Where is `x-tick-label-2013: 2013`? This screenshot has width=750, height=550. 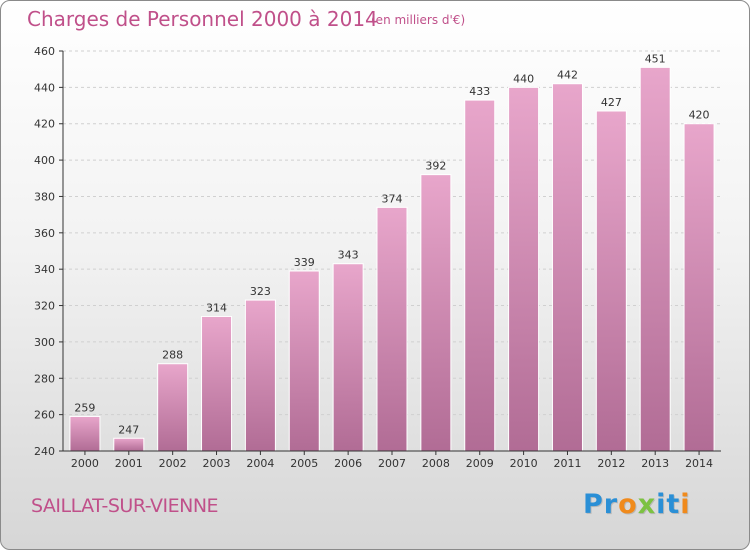
x-tick-label-2013: 2013 is located at coordinates (655, 463).